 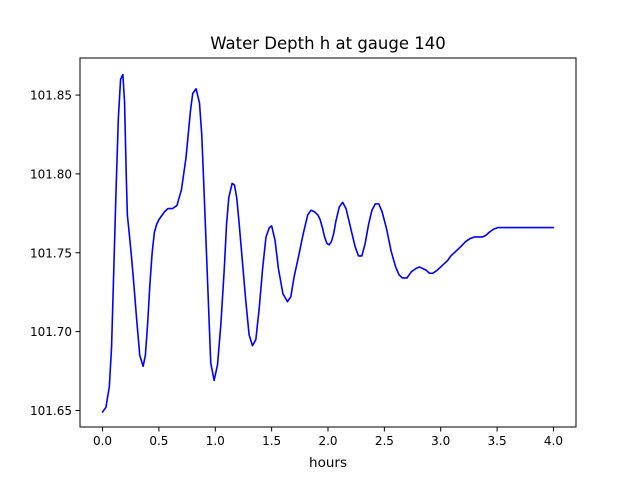 What do you see at coordinates (497, 441) in the screenshot?
I see `x-tick-label: 3.5` at bounding box center [497, 441].